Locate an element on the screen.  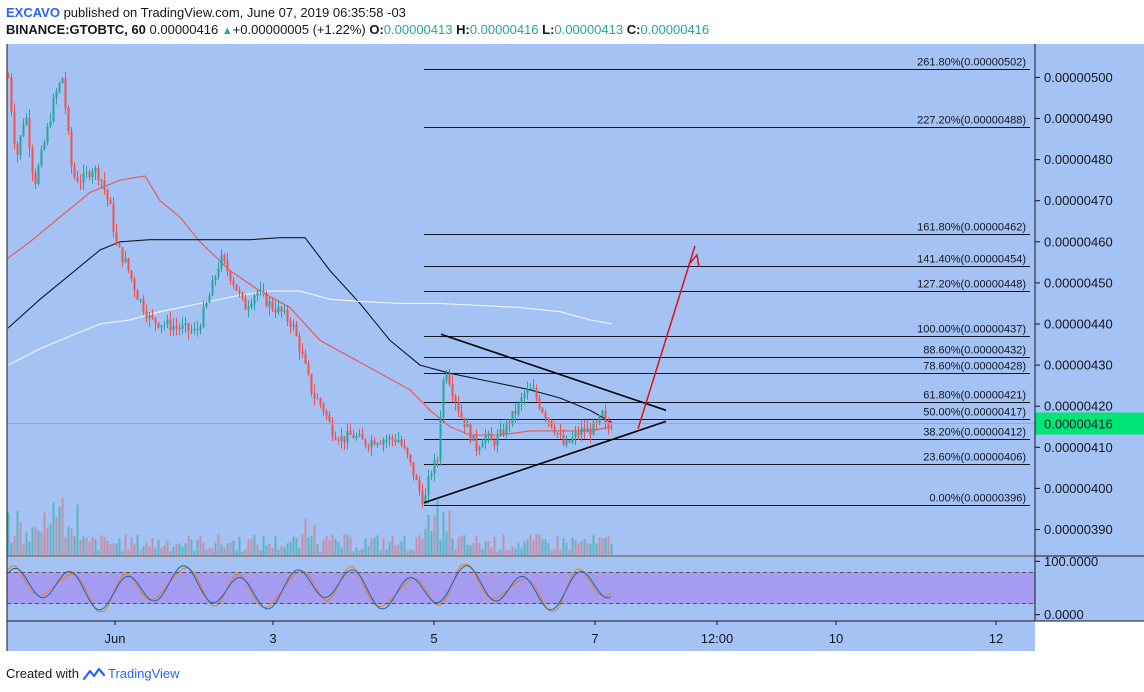
time-tick-label: Jun is located at coordinates (115, 638).